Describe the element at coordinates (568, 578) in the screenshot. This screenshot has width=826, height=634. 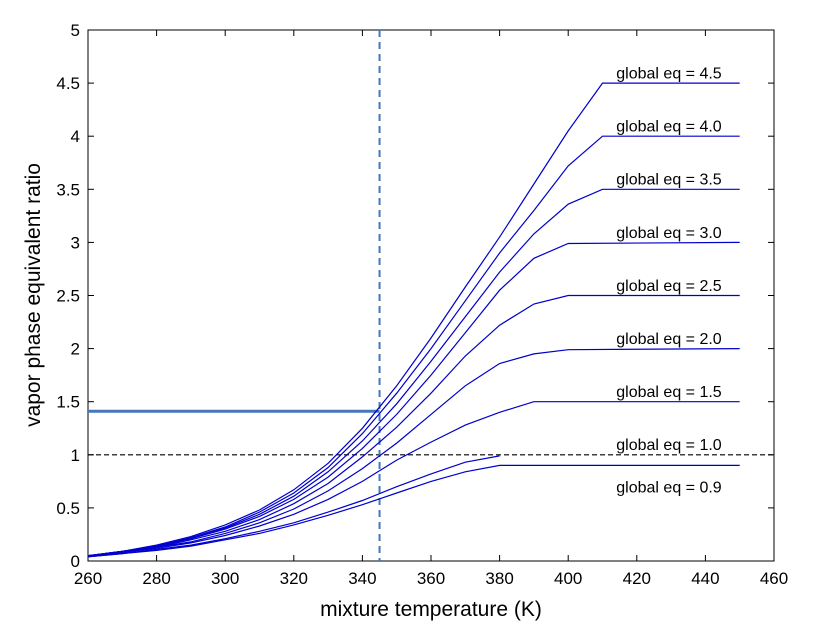
I see `x-tick-label: 400` at that location.